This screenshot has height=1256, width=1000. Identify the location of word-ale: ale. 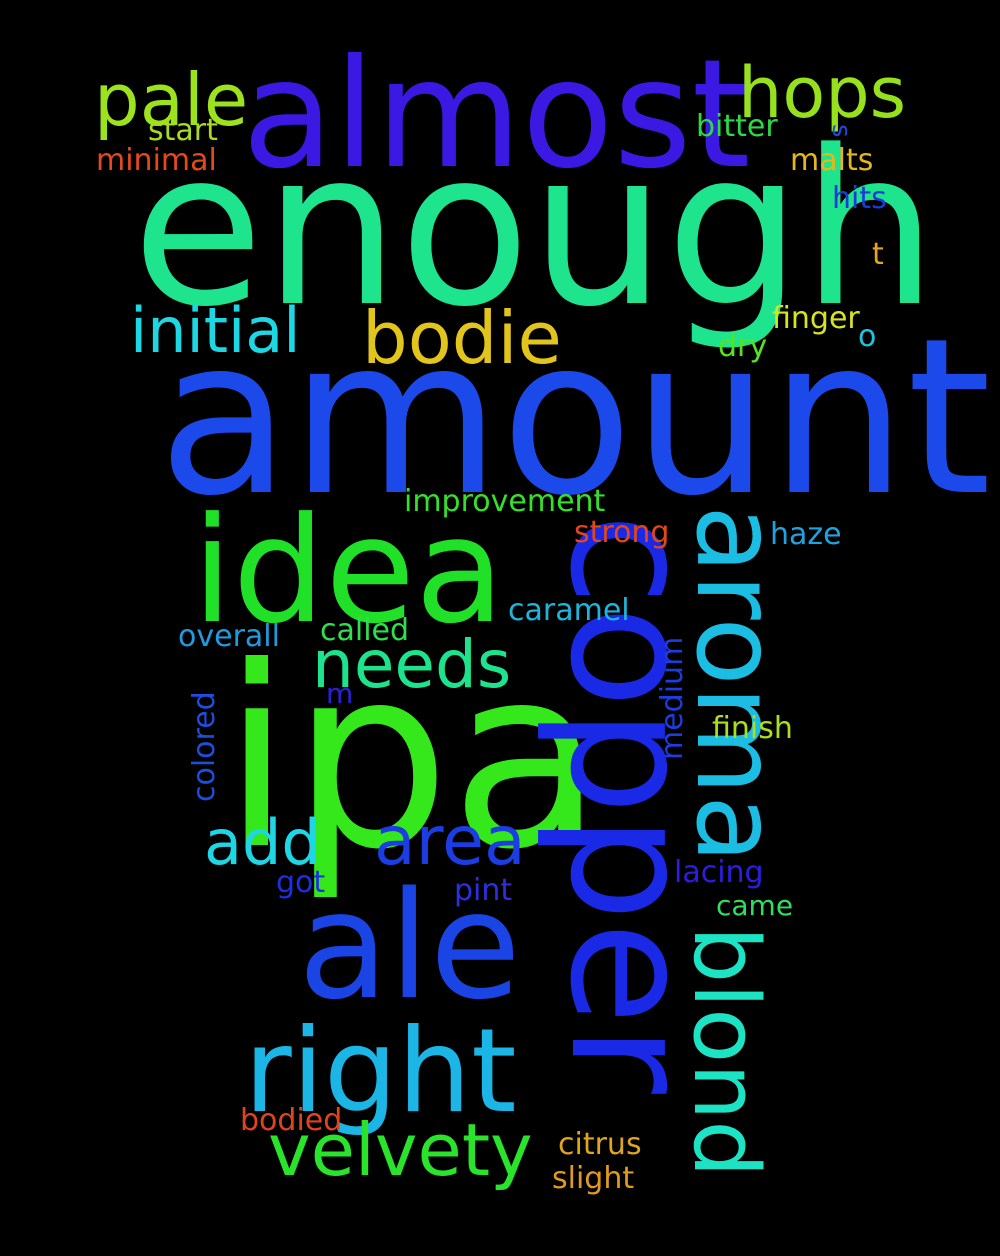
(409, 946).